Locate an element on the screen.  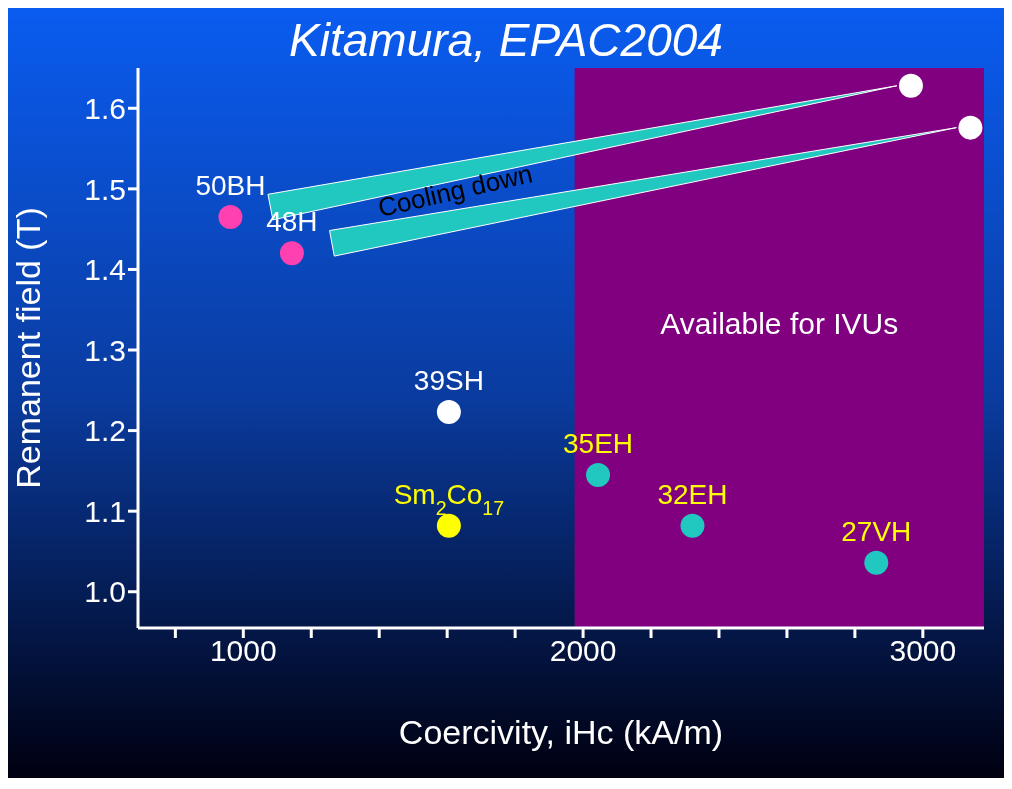
chart-title: Kitamura, EPAC2004 is located at coordinates (506, 40).